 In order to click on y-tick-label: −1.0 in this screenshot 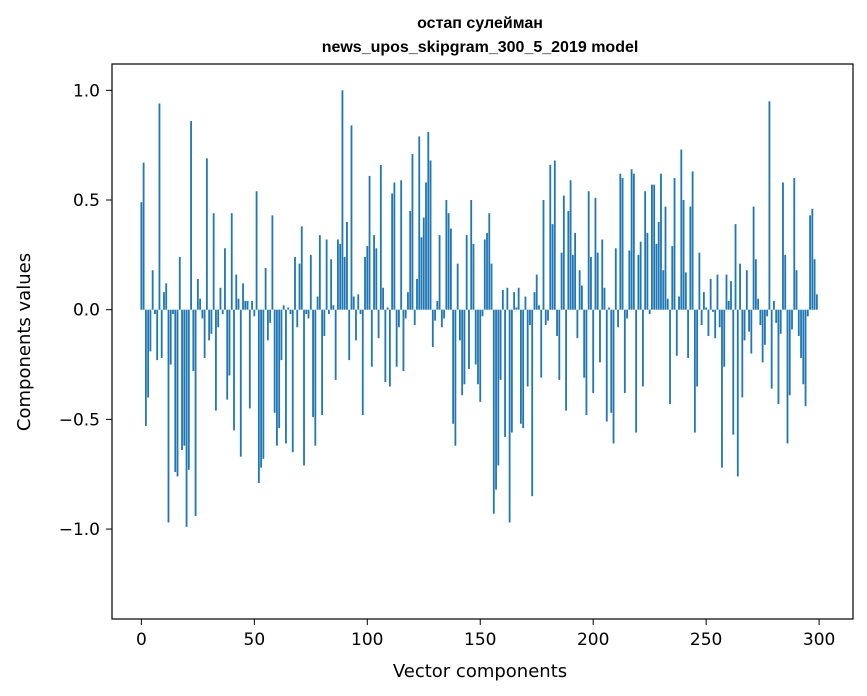, I will do `click(79, 530)`.